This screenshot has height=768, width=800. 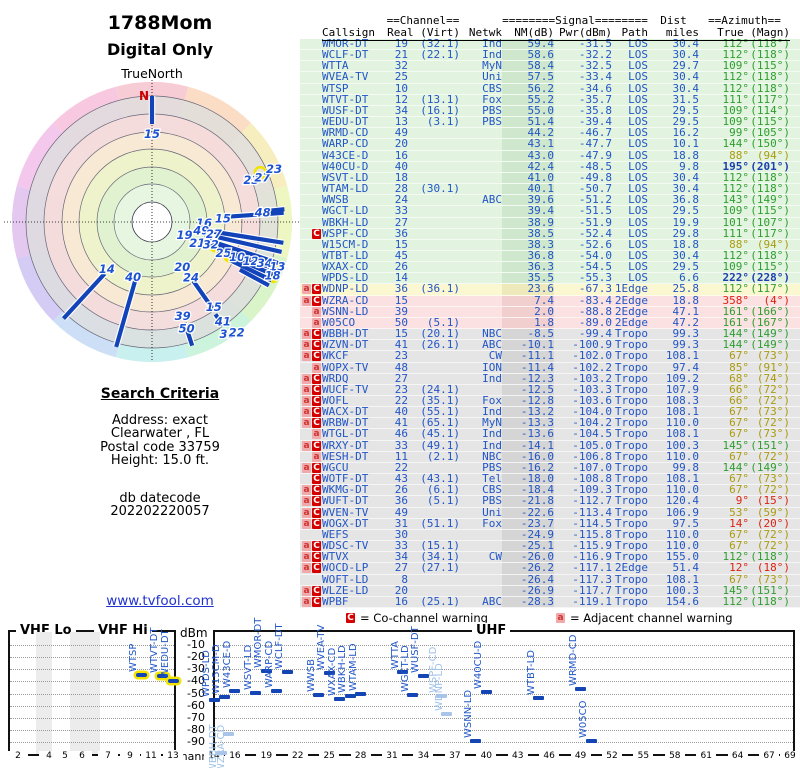 What do you see at coordinates (401, 523) in the screenshot?
I see `cell-real-channel: 31` at bounding box center [401, 523].